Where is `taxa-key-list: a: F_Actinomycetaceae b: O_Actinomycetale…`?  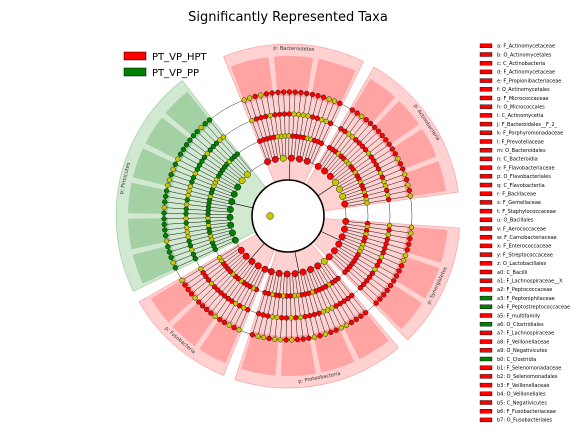 taxa-key-list: a: F_Actinomycetaceae b: O_Actinomycetale… is located at coordinates (524, 233).